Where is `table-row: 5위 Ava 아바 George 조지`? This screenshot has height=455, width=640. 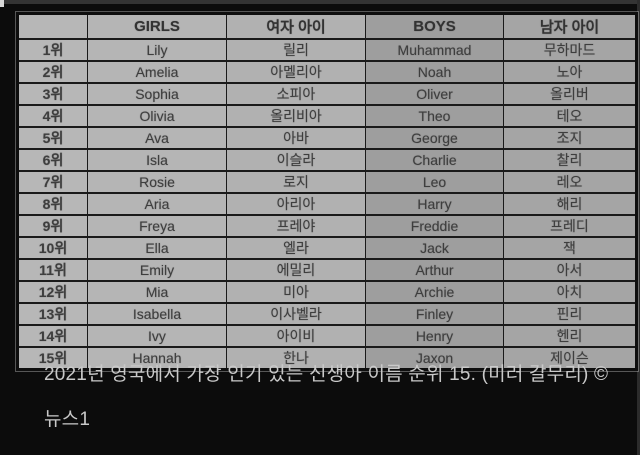
table-row: 5위 Ava 아바 George 조지 is located at coordinates (327, 138).